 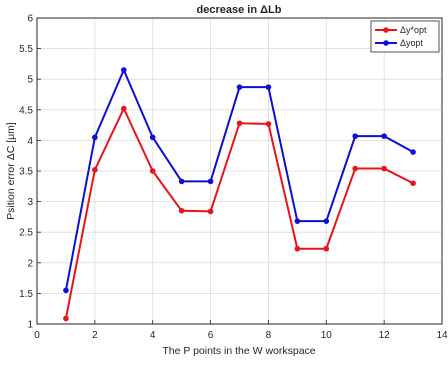 I want to click on x-tick-label: 8, so click(x=269, y=335).